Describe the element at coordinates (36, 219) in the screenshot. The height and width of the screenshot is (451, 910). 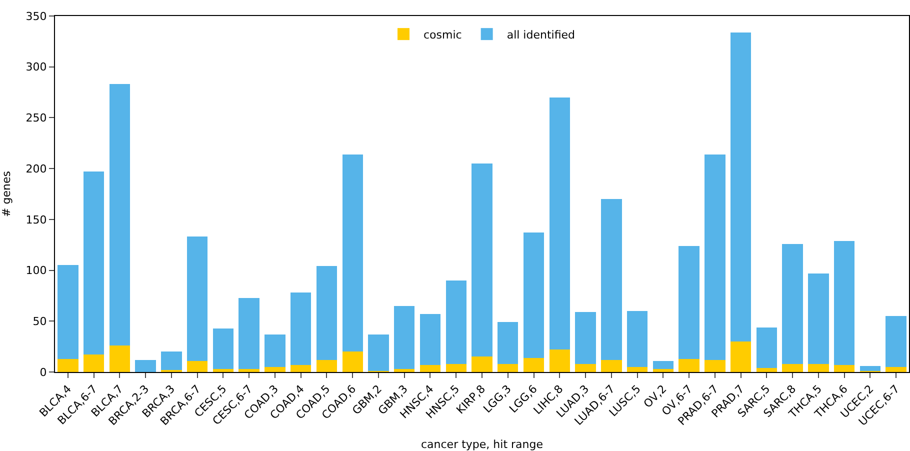
I see `y-tick-label: 150` at that location.